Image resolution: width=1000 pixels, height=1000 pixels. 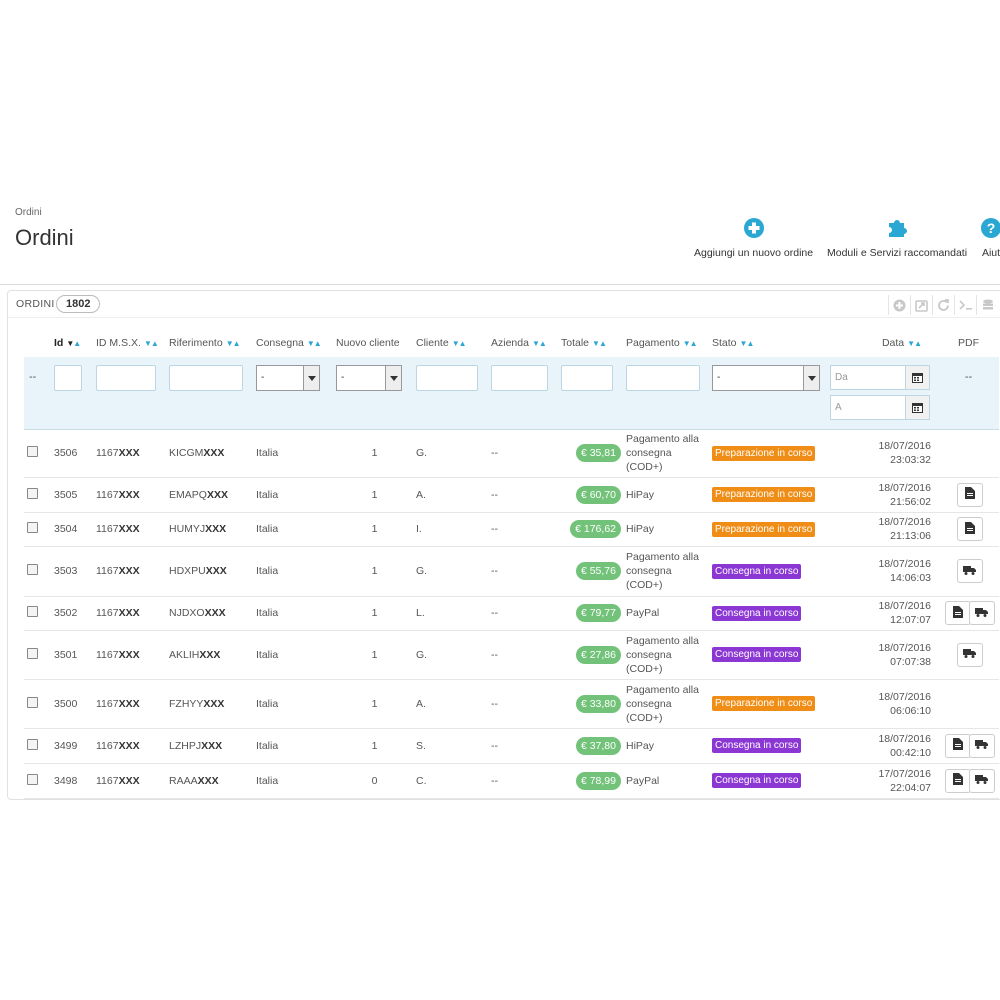 I want to click on order-total-badge: € 55,76, so click(x=598, y=571).